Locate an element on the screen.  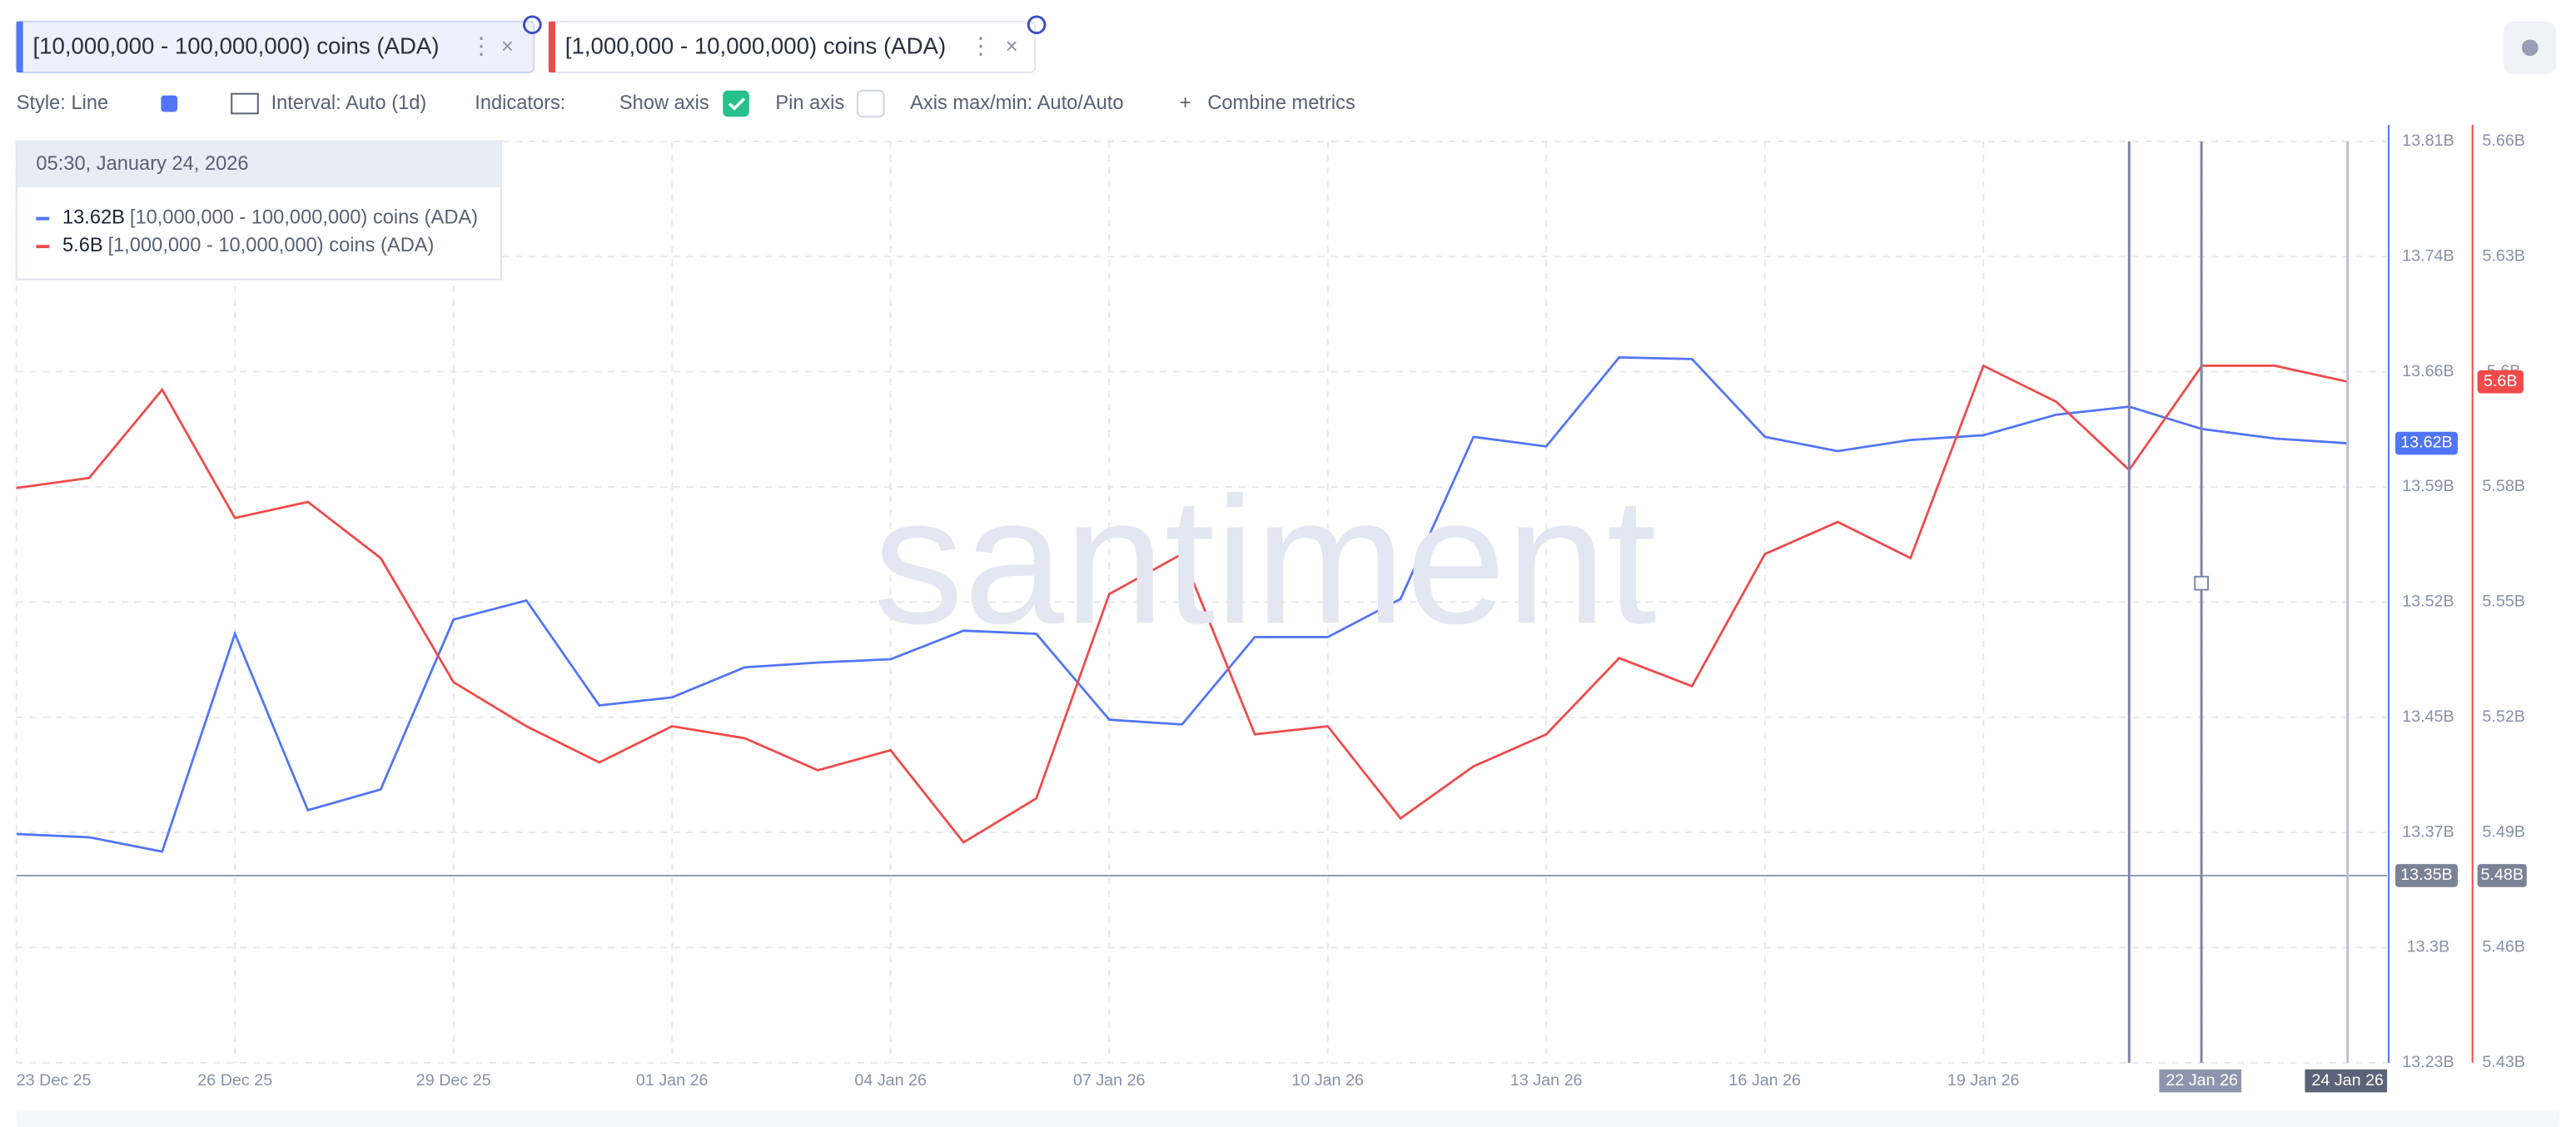
x-tick-label: 04 Jan 26 is located at coordinates (890, 1080).